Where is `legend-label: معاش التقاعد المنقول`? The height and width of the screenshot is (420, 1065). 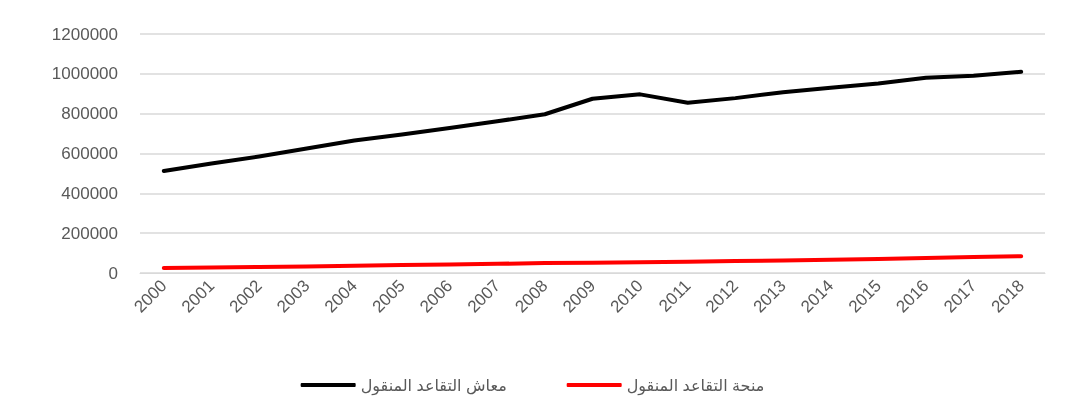
legend-label: معاش التقاعد المنقول is located at coordinates (433, 386).